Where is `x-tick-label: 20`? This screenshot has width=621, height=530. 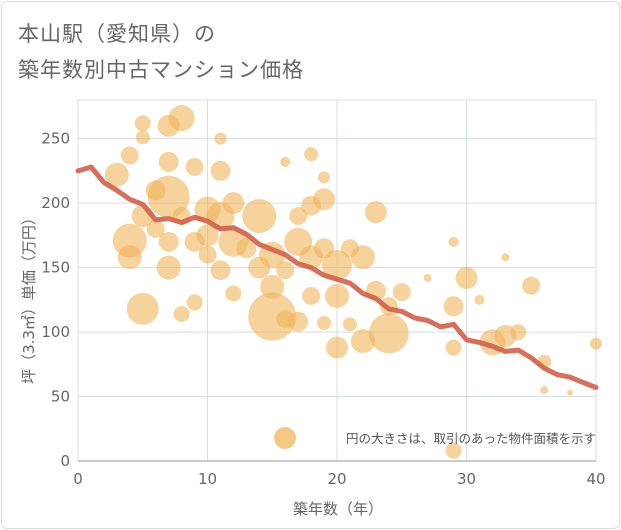 x-tick-label: 20 is located at coordinates (336, 479).